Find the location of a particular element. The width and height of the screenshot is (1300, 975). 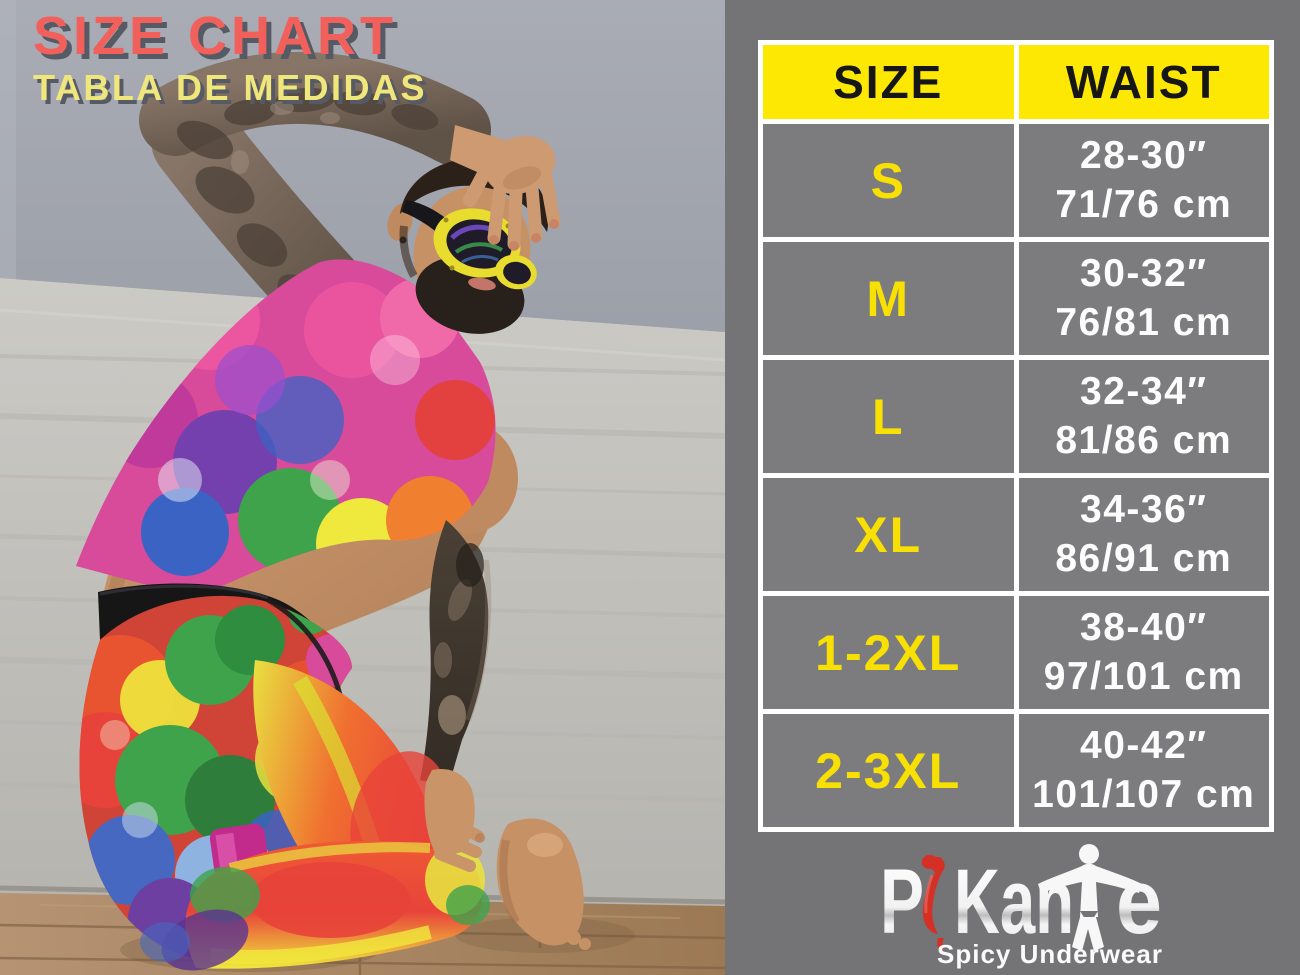

brand-logo: P Kan e Spicy Underwear is located at coordinates (1028, 908).